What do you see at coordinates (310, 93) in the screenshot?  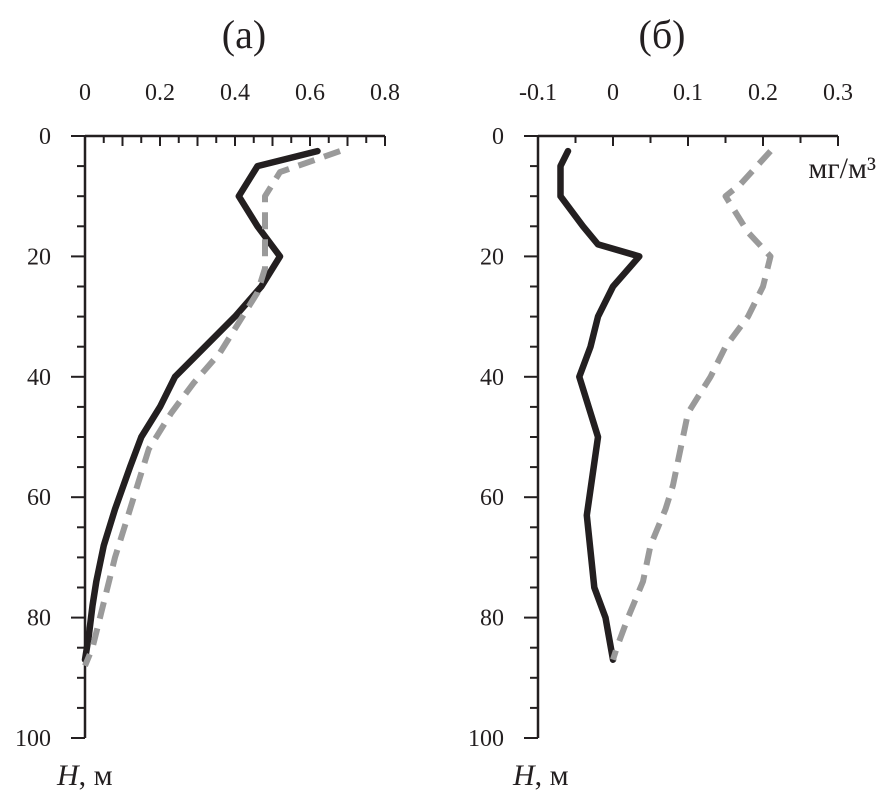 I see `x-tick-label: 0.6` at bounding box center [310, 93].